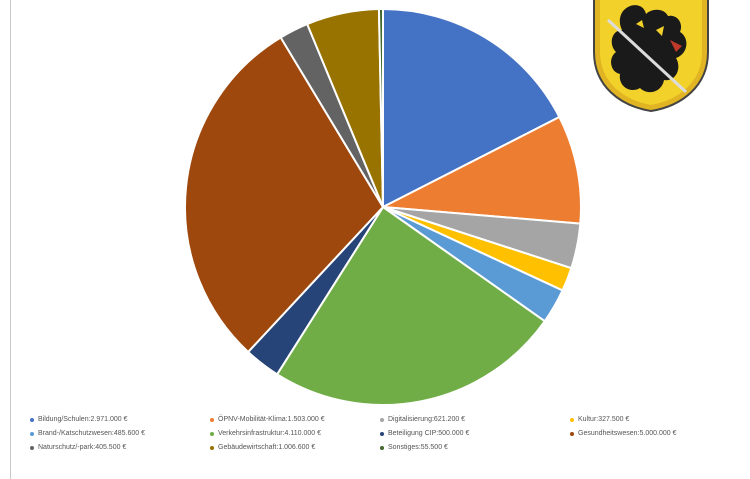 This screenshot has height=479, width=750. What do you see at coordinates (10, 239) in the screenshot?
I see `frame-border` at bounding box center [10, 239].